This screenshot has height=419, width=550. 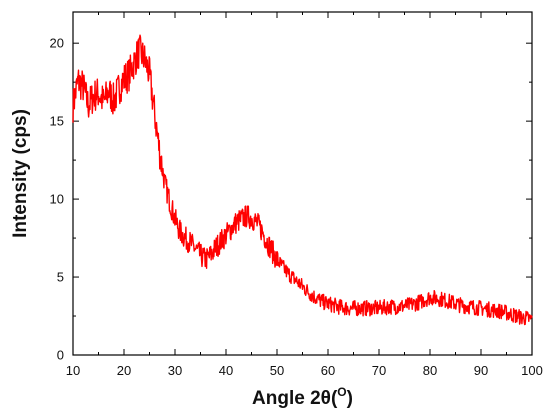 What do you see at coordinates (175, 370) in the screenshot?
I see `x-tick-label: 30` at bounding box center [175, 370].